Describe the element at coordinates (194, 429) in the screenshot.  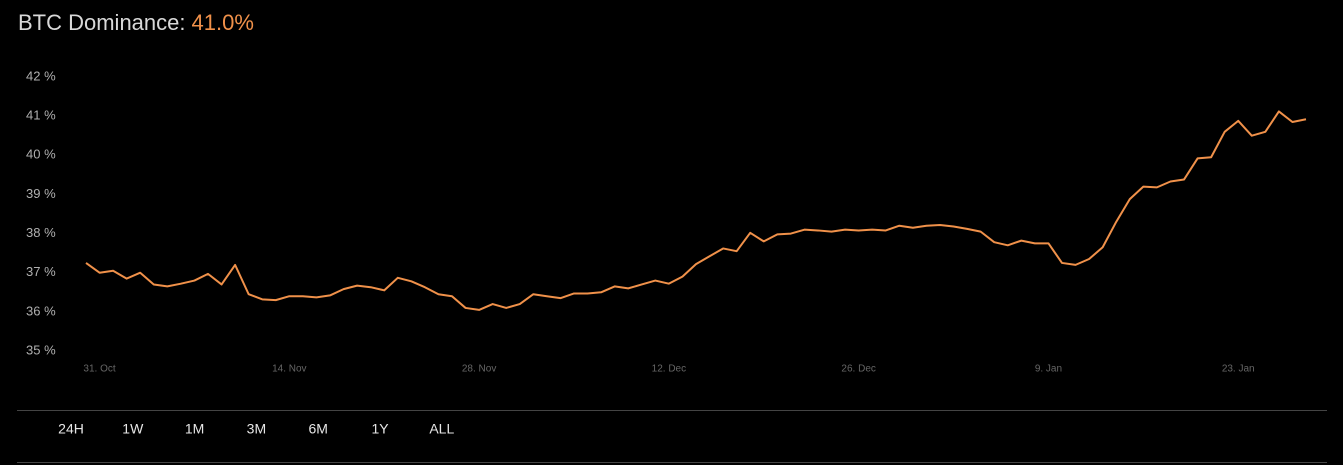
I see `range-button: 1M` at that location.